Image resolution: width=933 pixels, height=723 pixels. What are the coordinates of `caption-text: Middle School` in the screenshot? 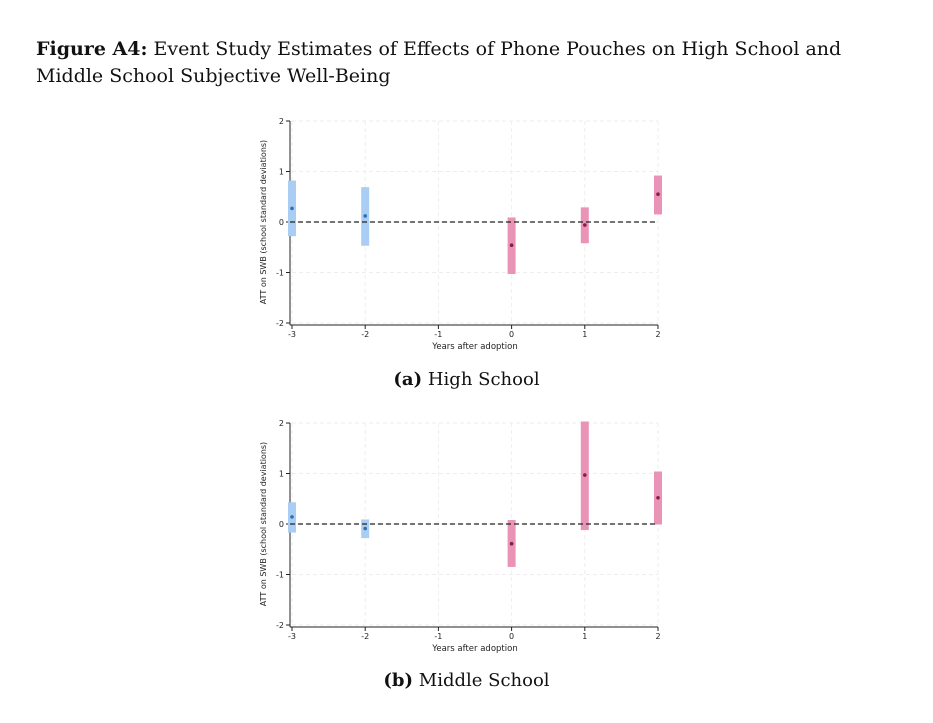 It's located at (484, 680).